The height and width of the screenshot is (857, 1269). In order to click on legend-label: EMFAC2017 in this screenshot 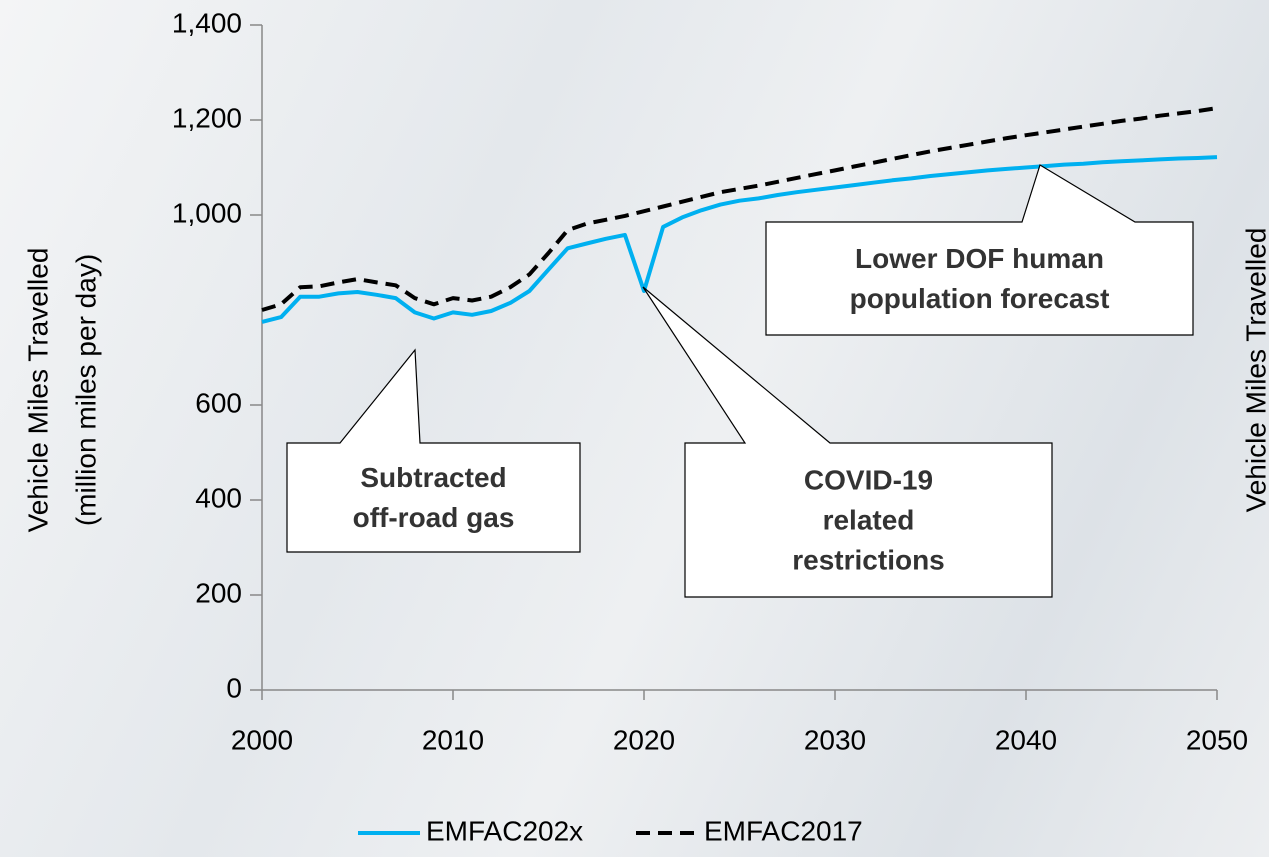, I will do `click(783, 830)`.